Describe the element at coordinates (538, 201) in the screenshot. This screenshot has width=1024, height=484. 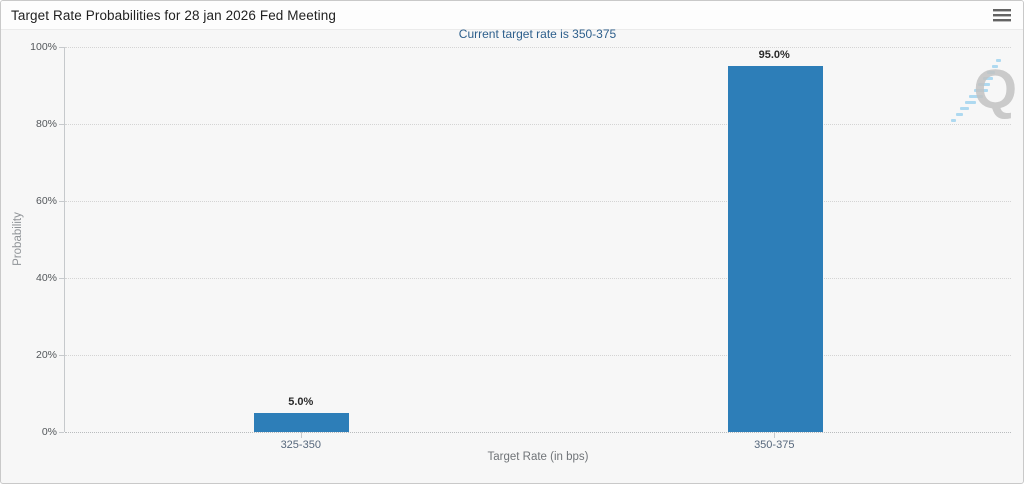
I see `gridline-60%` at that location.